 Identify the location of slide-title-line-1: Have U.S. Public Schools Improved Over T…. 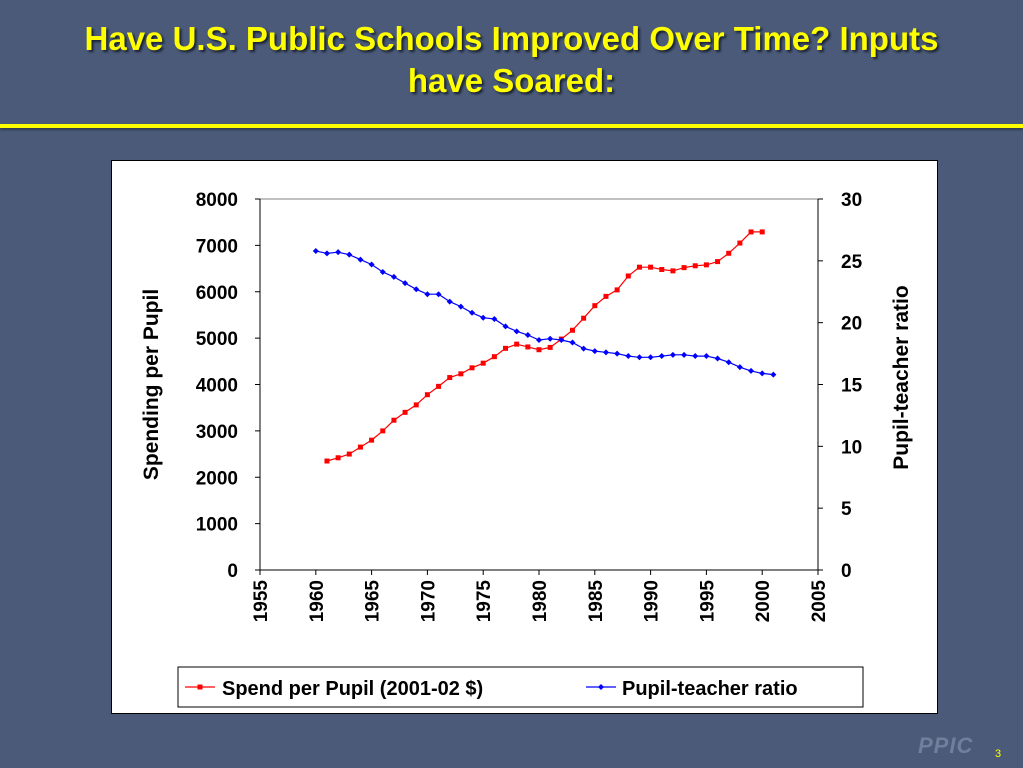
(511, 38).